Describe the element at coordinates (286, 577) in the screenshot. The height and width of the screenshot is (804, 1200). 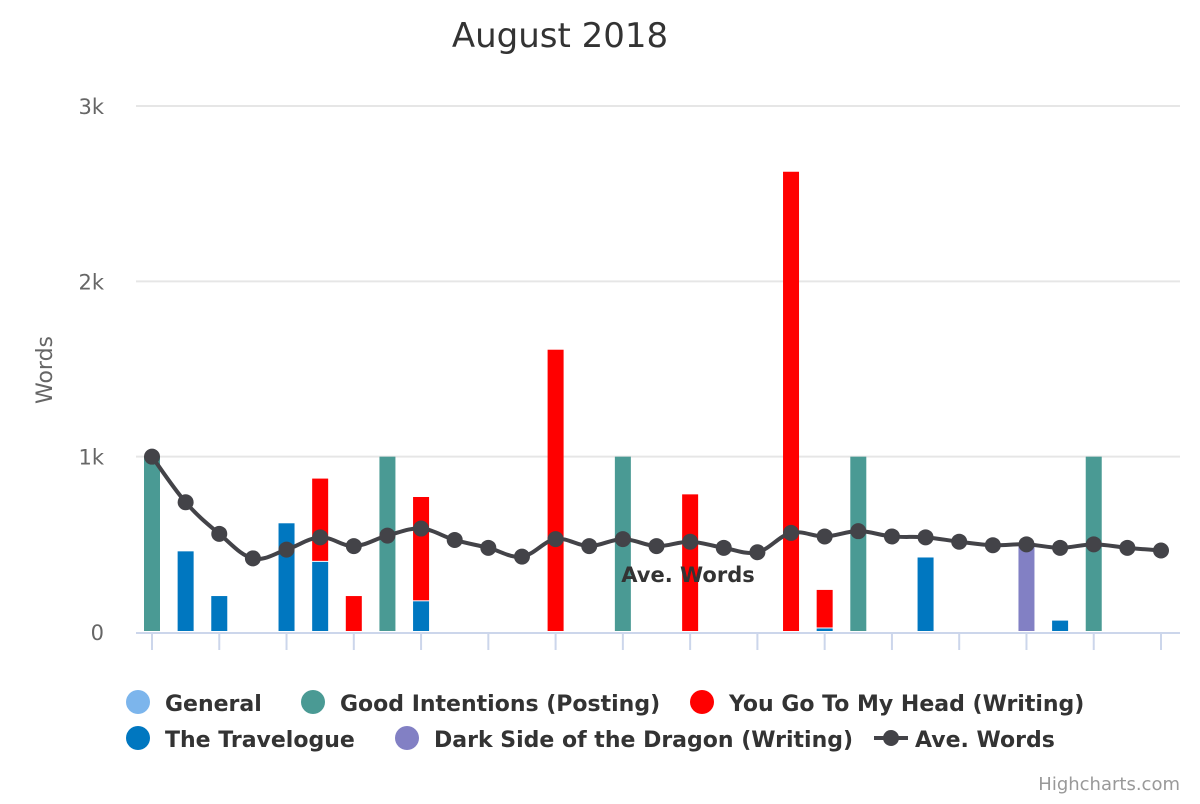
I see `bar-day-5-the-travelogue` at that location.